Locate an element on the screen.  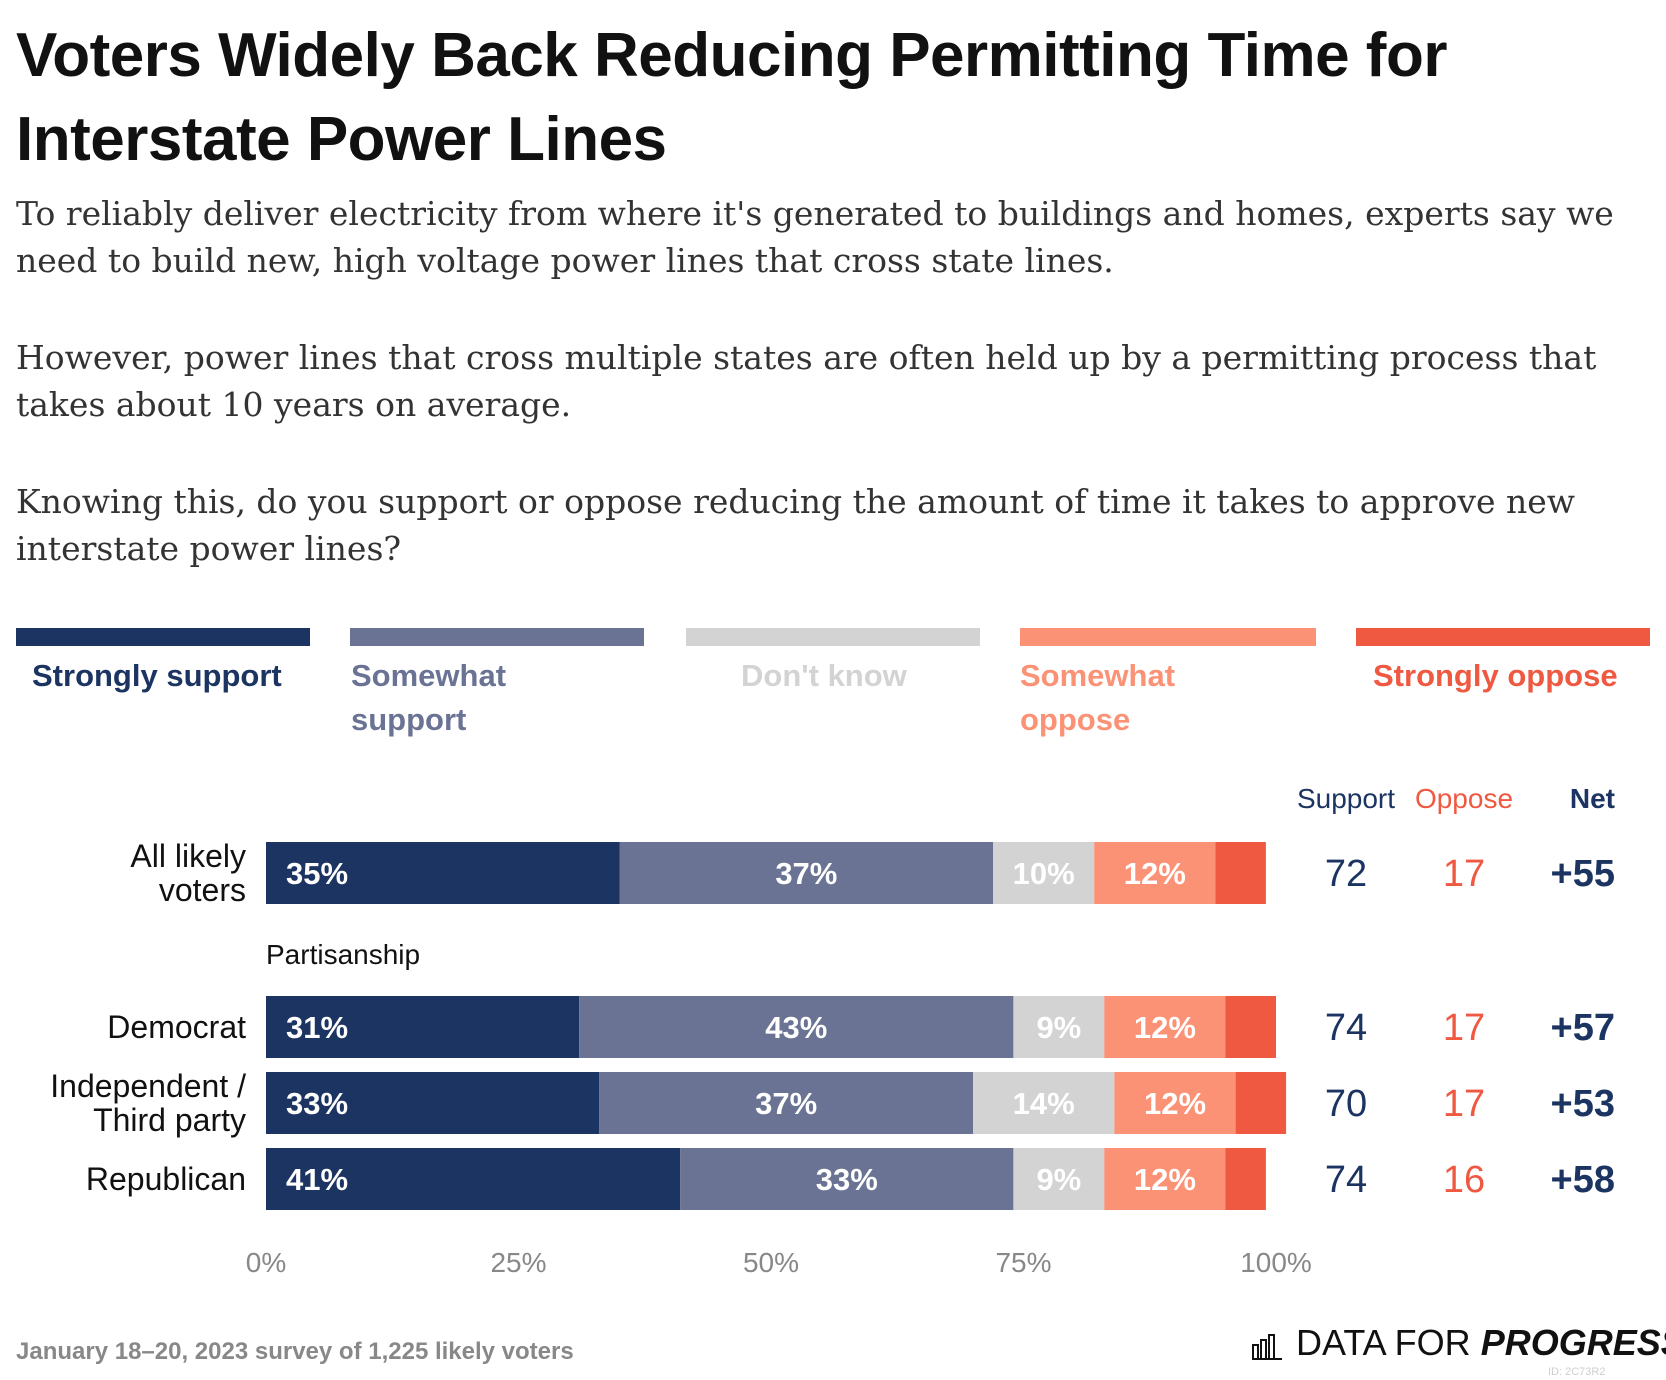
data-label: 10% is located at coordinates (1044, 873).